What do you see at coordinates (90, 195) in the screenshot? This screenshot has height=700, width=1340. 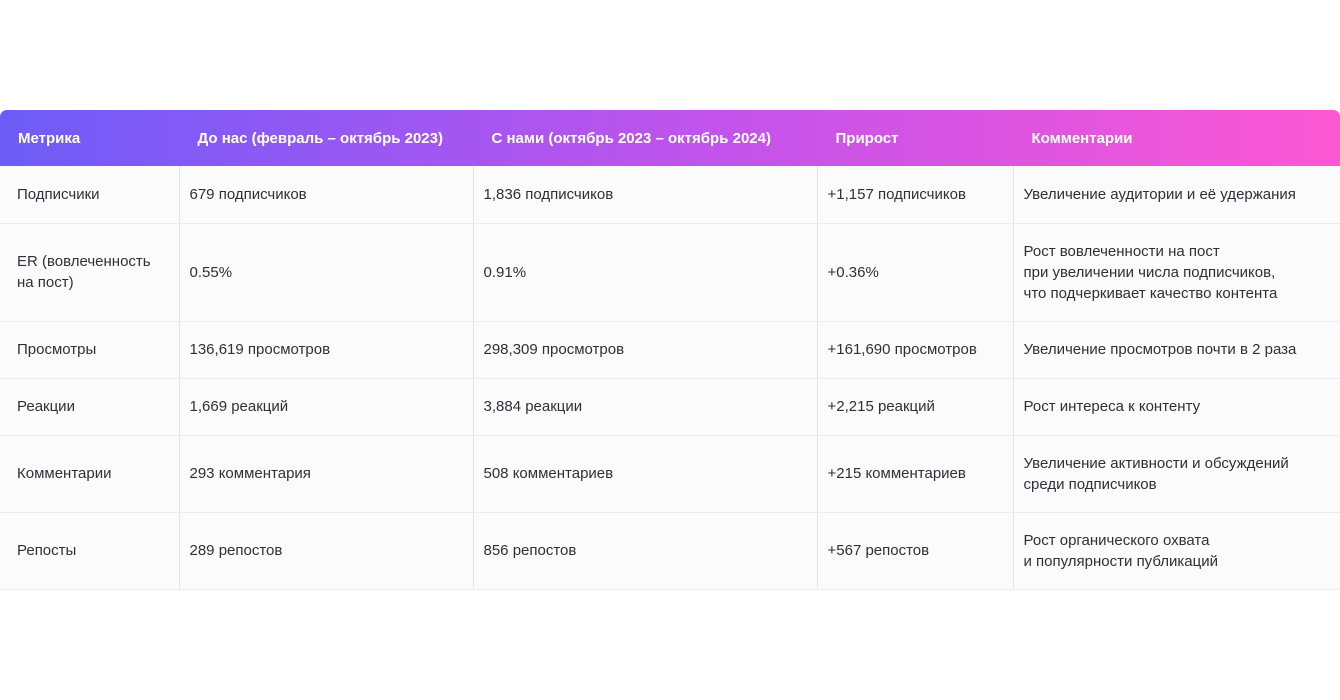 I see `cell-metric: Подписчики` at bounding box center [90, 195].